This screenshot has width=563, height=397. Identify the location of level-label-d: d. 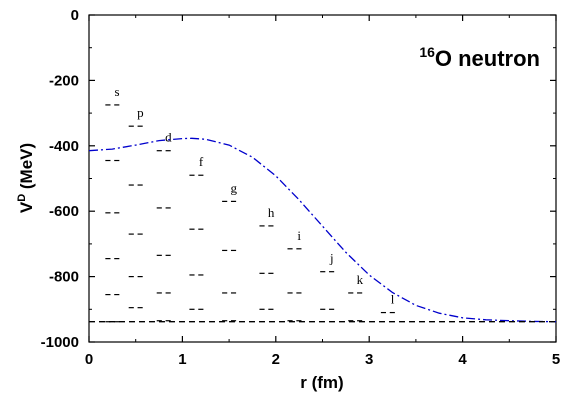
(168, 137).